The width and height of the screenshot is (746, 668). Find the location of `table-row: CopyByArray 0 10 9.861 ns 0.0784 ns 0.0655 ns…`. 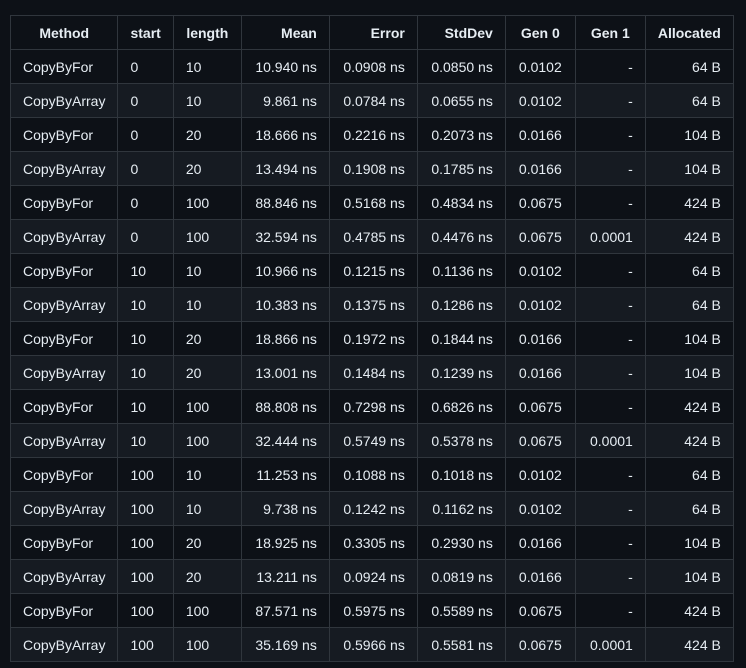

table-row: CopyByArray 0 10 9.861 ns 0.0784 ns 0.0655 ns… is located at coordinates (371, 100).